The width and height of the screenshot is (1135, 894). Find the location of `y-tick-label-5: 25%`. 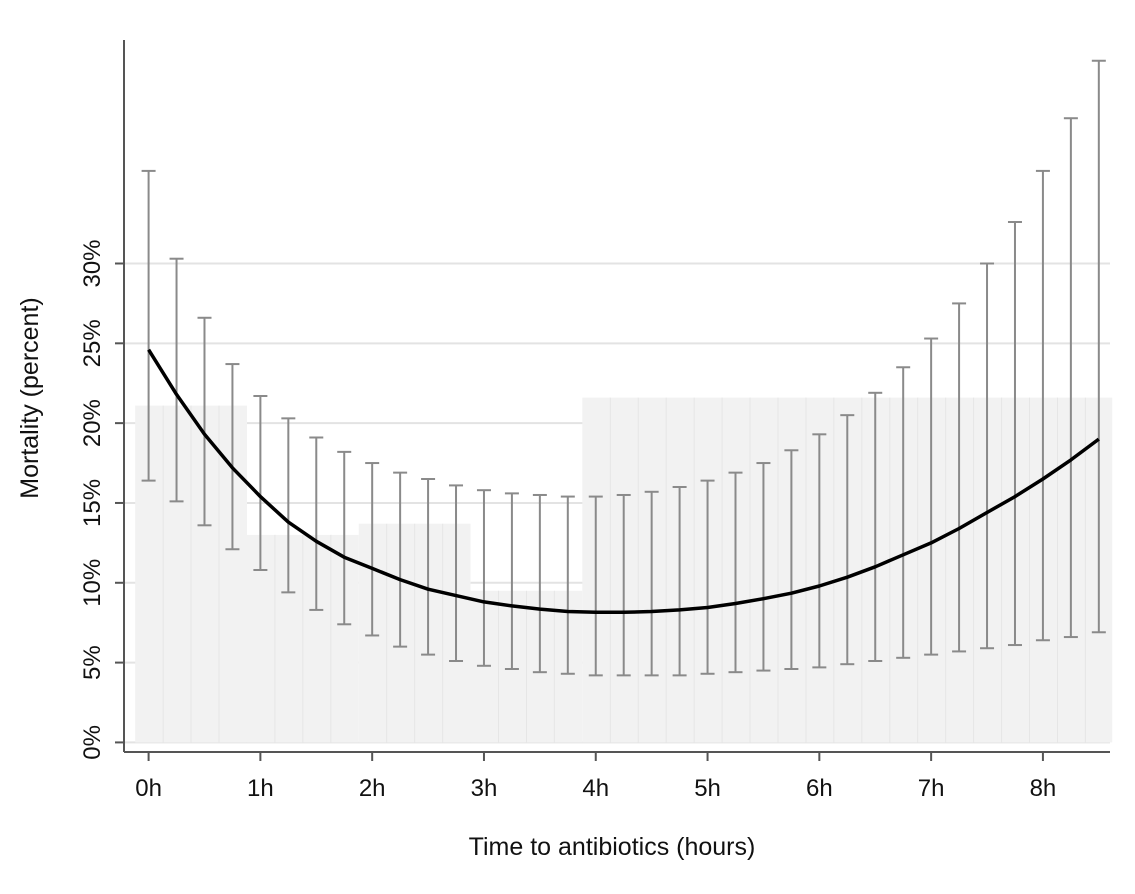

y-tick-label-5: 25% is located at coordinates (92, 343).